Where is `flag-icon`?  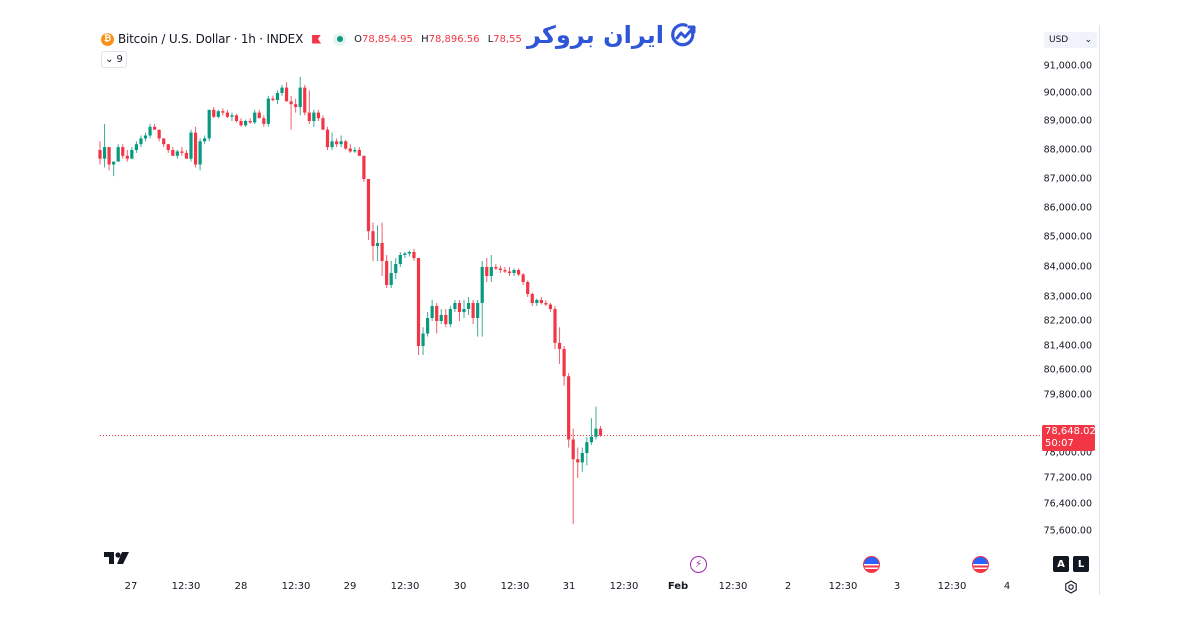 flag-icon is located at coordinates (317, 39).